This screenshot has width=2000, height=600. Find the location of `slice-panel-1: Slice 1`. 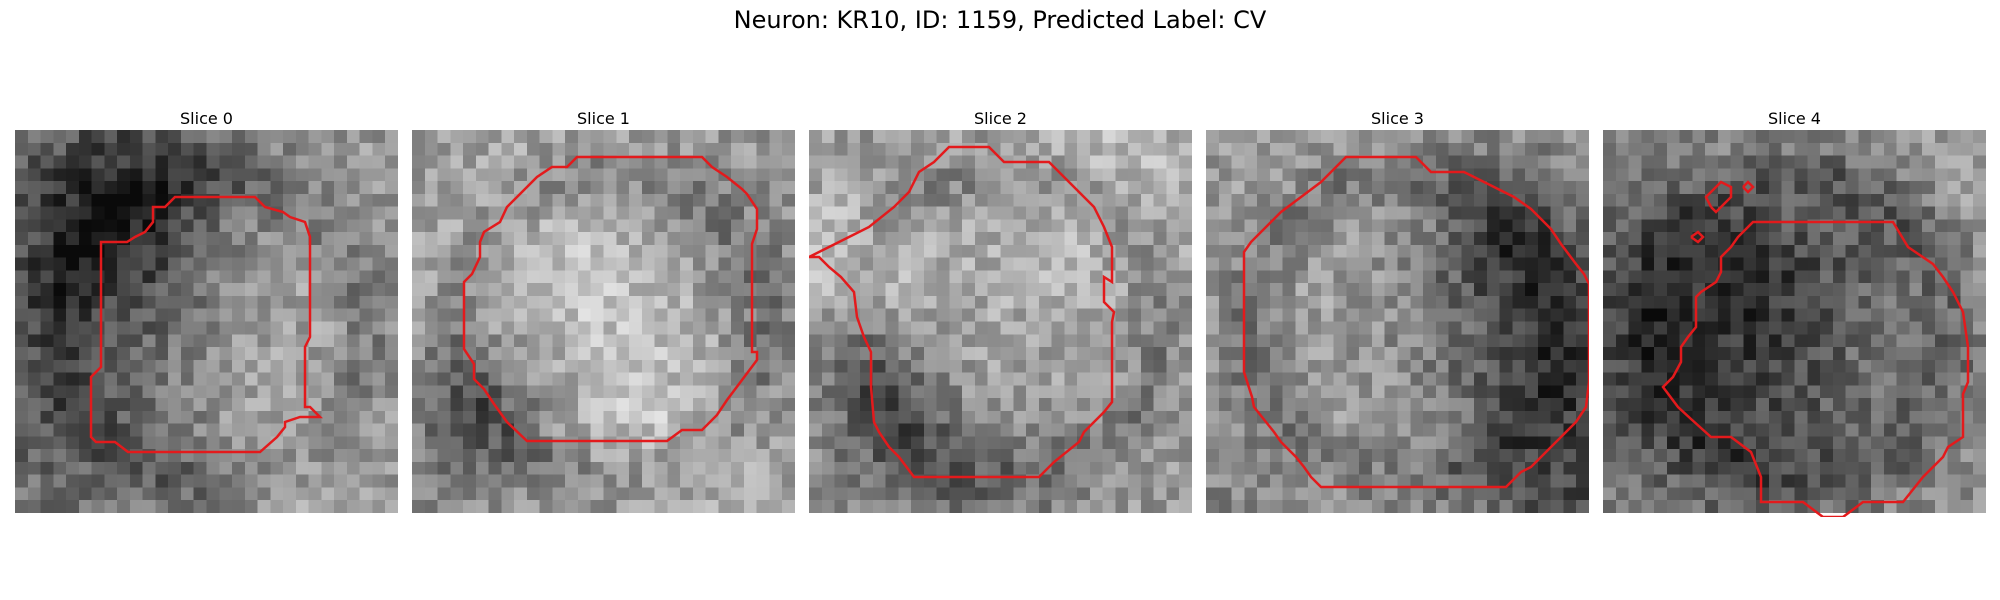

slice-panel-1: Slice 1 is located at coordinates (603, 310).